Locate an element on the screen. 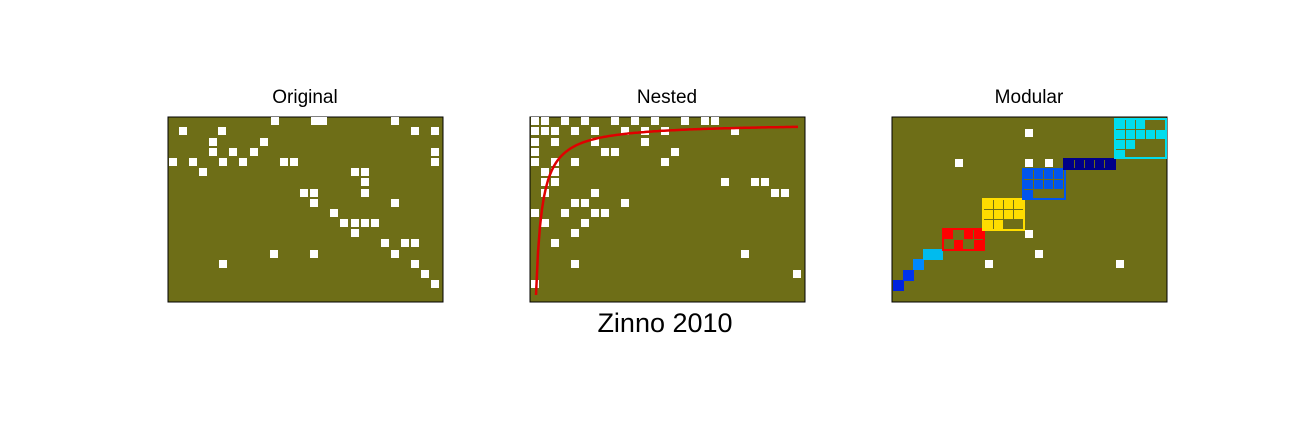  matrix-nested is located at coordinates (667, 209).